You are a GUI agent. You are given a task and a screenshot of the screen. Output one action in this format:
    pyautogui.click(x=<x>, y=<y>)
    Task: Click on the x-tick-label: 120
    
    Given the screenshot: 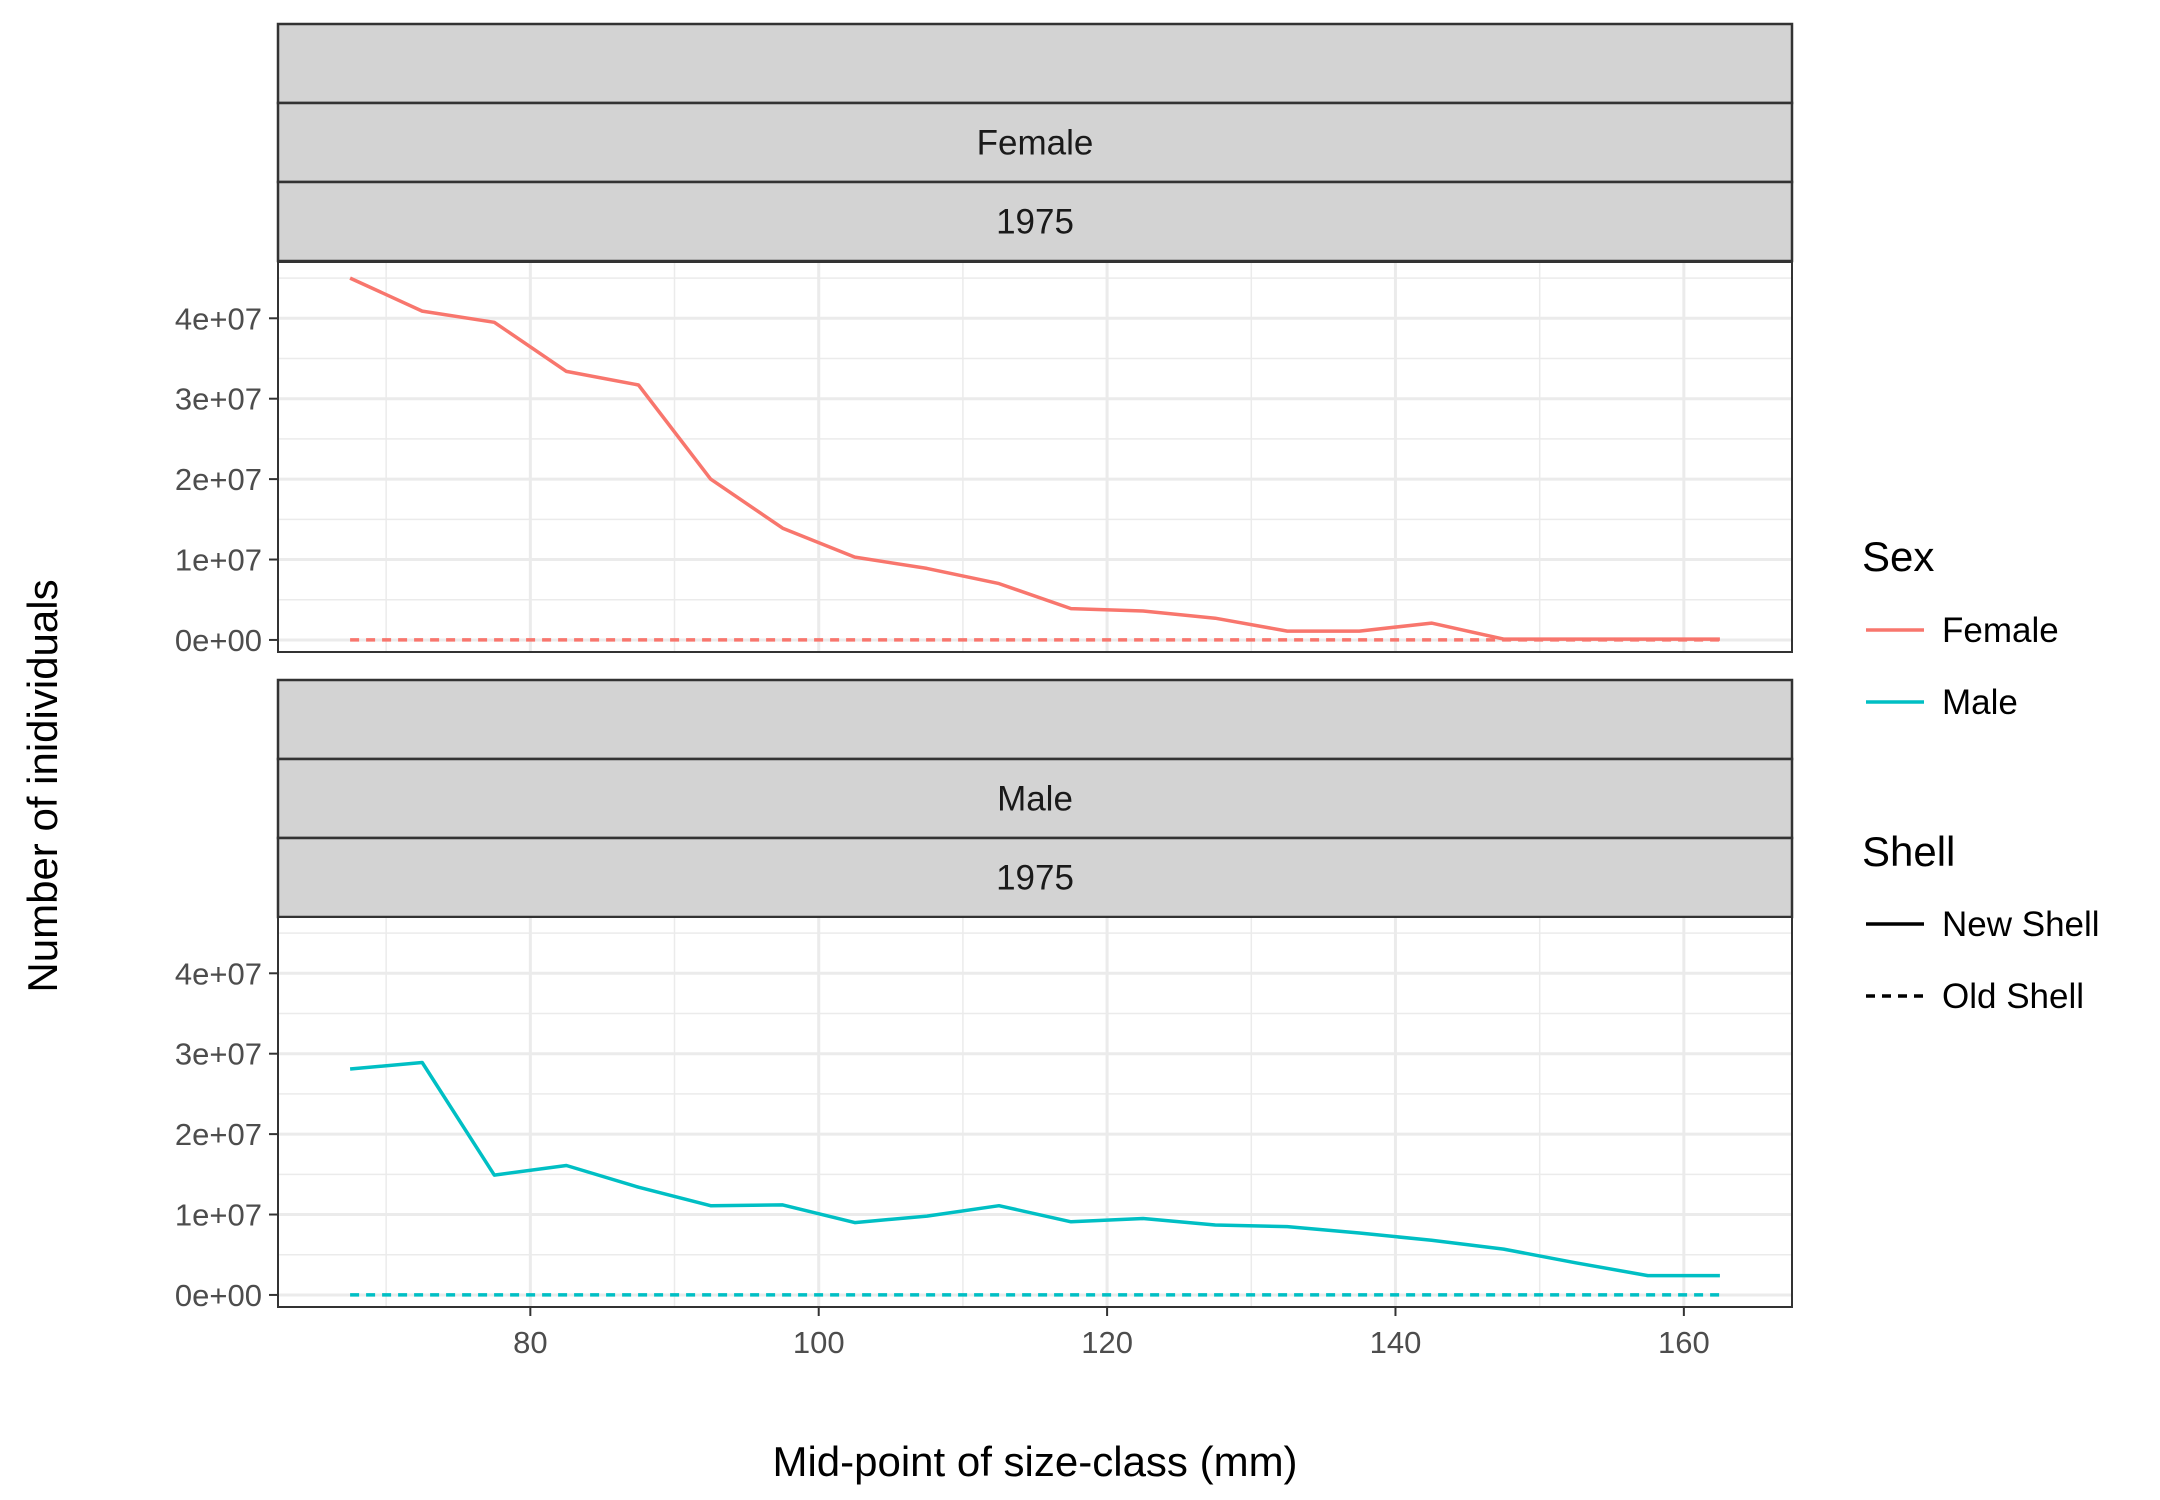 What is the action you would take?
    pyautogui.click(x=1107, y=1342)
    